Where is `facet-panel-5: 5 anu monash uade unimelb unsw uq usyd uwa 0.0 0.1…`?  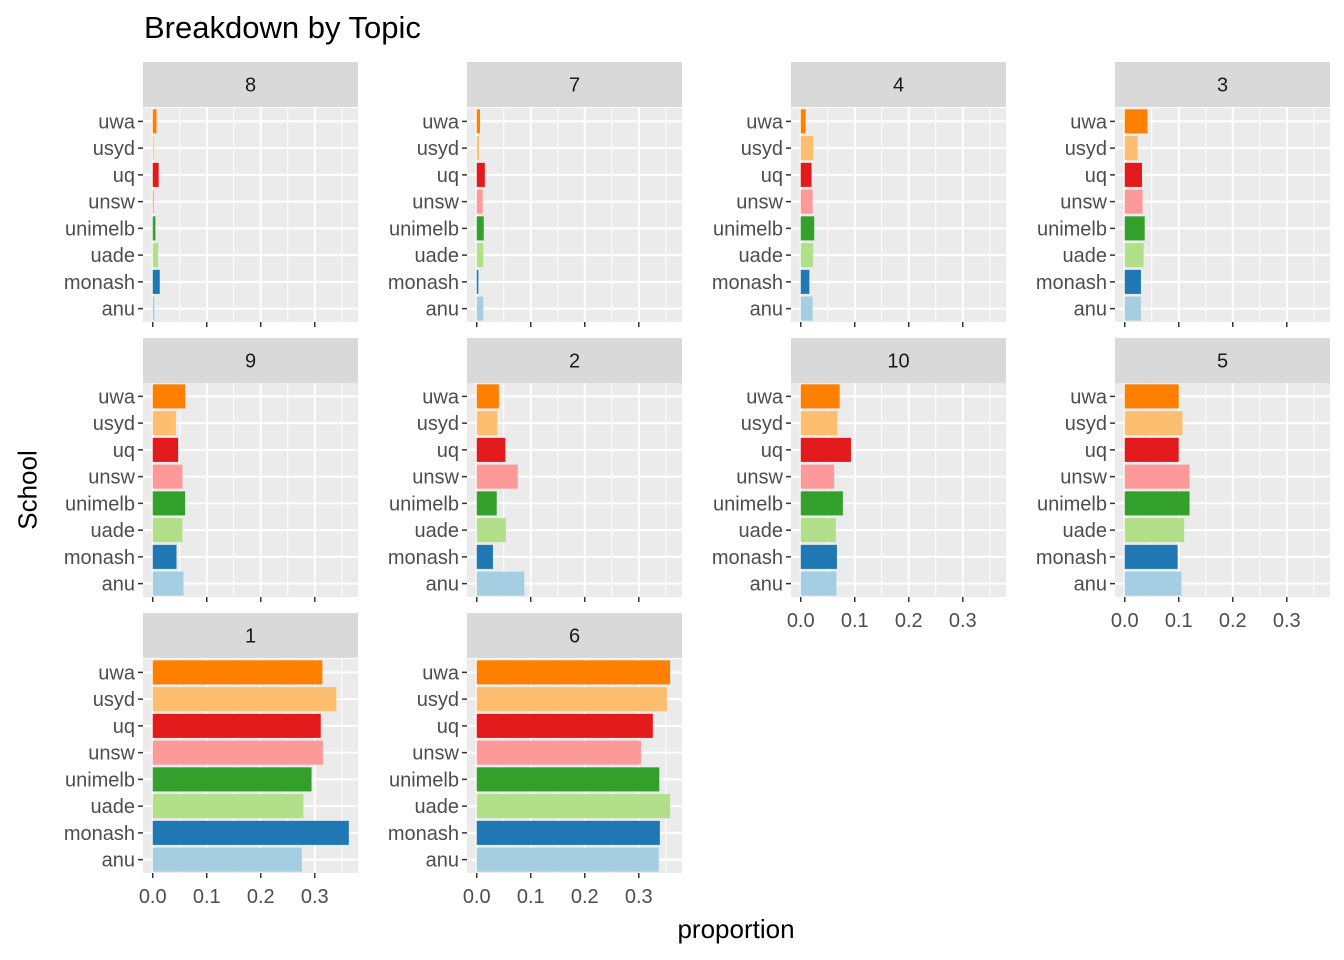 facet-panel-5: 5 anu monash uade unimelb unsw uq usyd uwa 0.0 0.1… is located at coordinates (1183, 485).